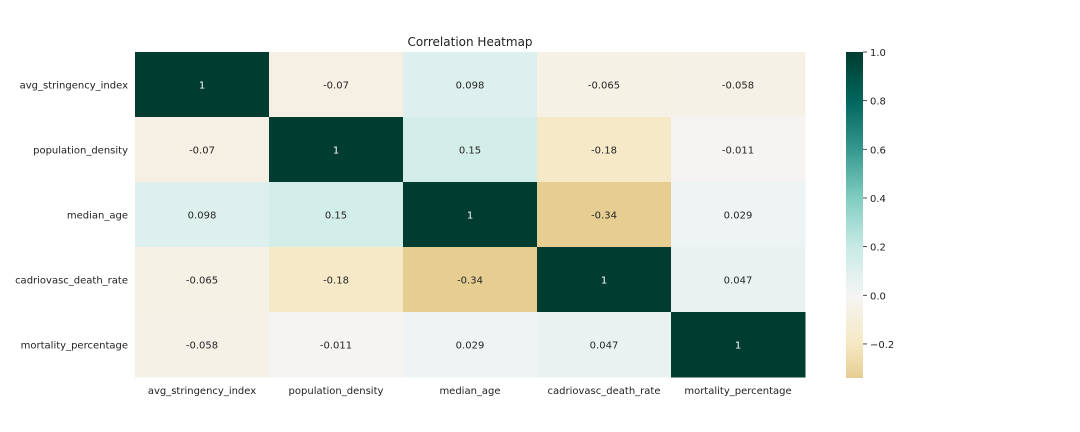  What do you see at coordinates (878, 150) in the screenshot?
I see `colorbar-tick-label: 0.6` at bounding box center [878, 150].